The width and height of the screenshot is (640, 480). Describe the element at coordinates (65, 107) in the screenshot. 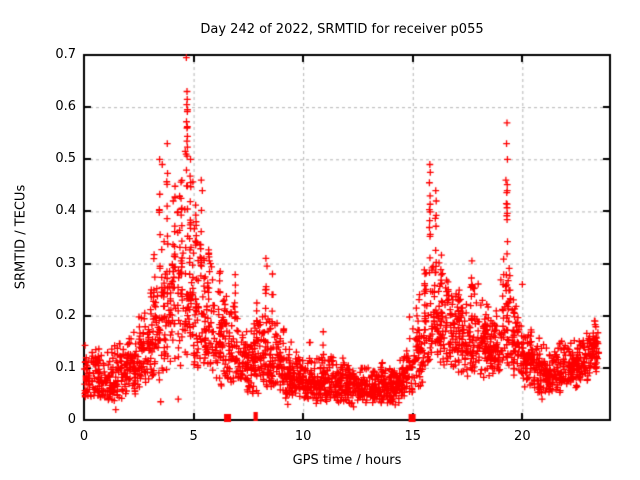

I see `y-tick-label: 0.6` at that location.